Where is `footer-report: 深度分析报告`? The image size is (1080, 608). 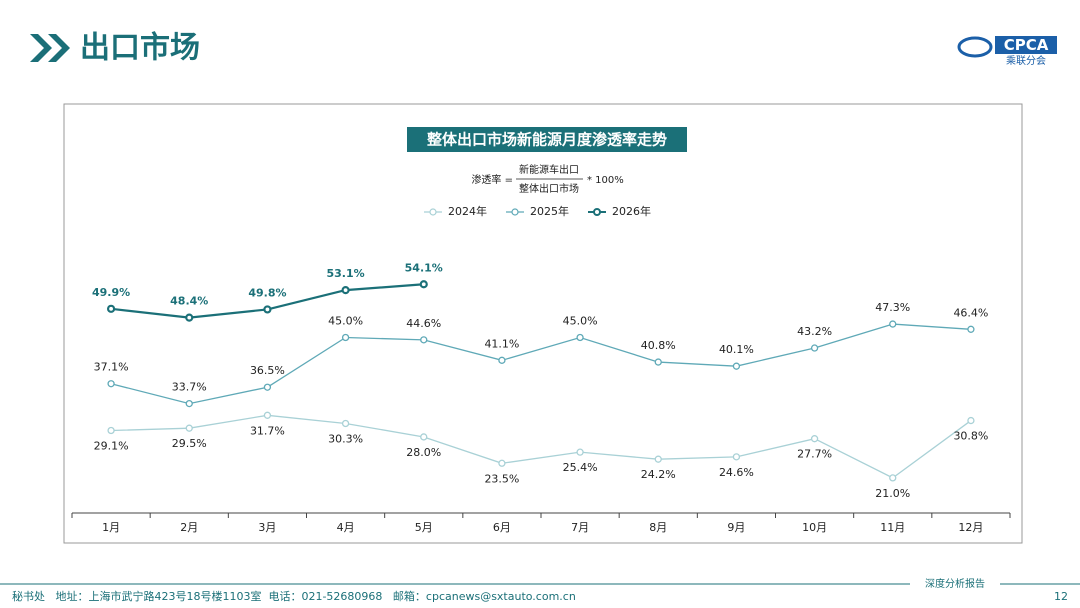 footer-report: 深度分析报告 is located at coordinates (955, 583).